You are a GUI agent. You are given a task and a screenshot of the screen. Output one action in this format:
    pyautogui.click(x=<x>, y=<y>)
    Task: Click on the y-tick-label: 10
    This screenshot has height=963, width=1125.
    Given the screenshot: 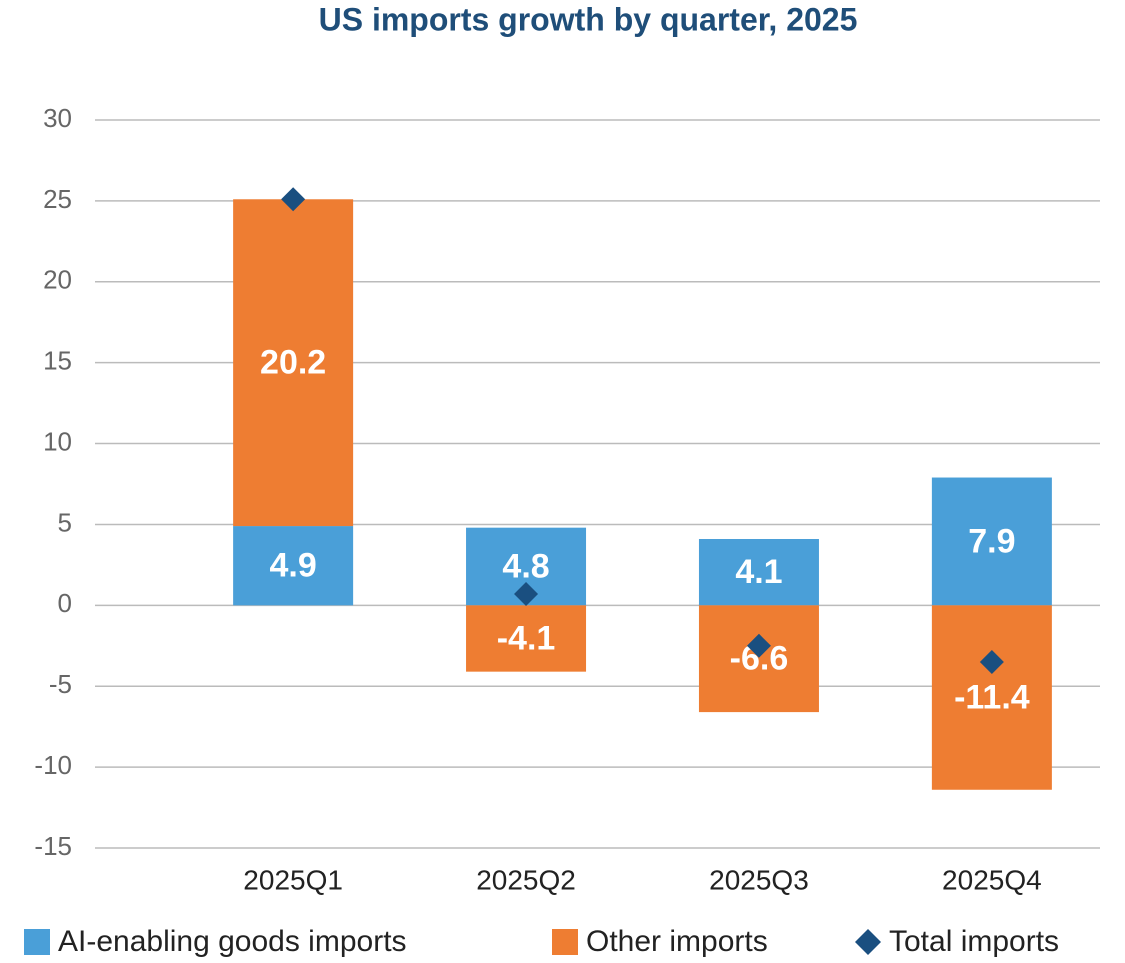 What is the action you would take?
    pyautogui.click(x=57, y=441)
    